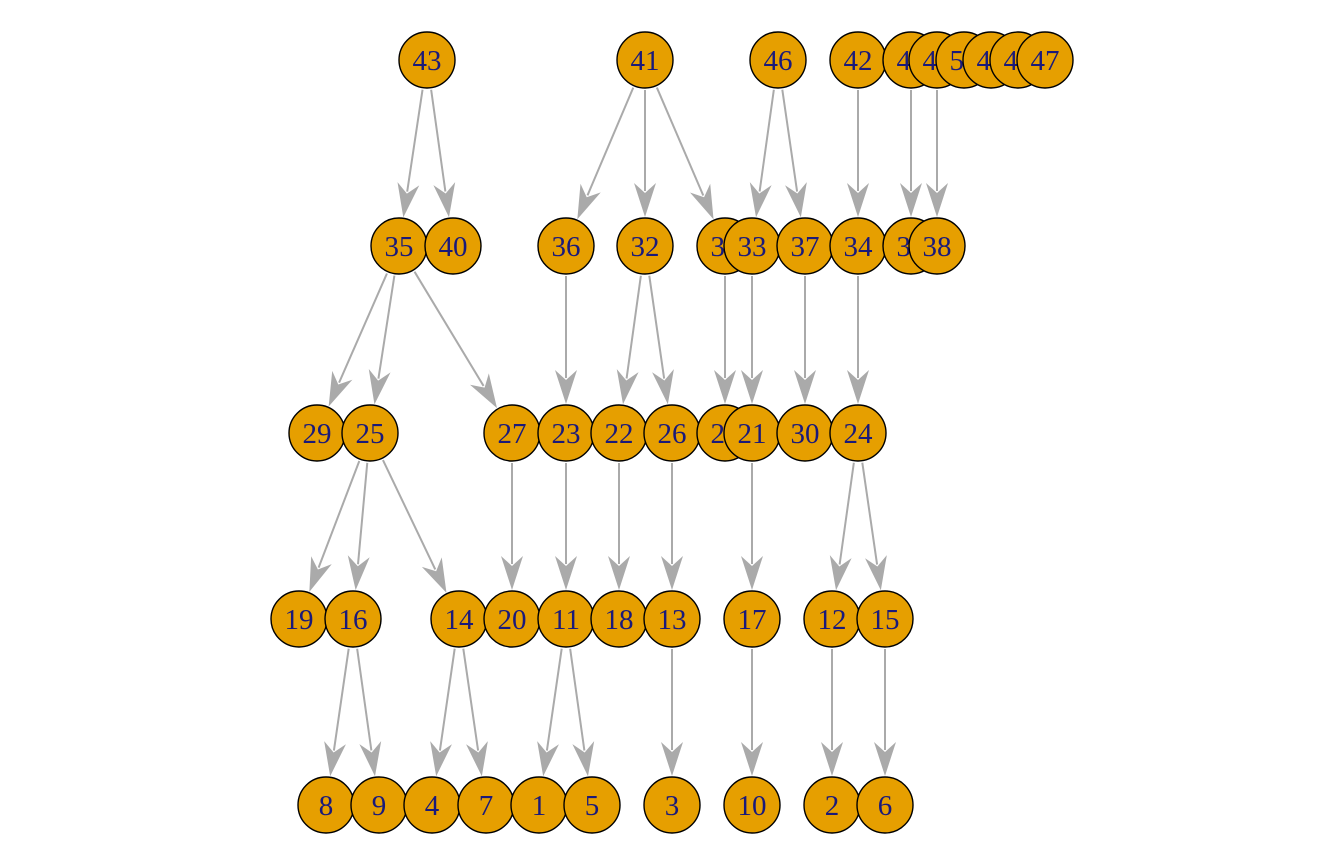  Describe the element at coordinates (486, 805) in the screenshot. I see `node-7: 7` at that location.